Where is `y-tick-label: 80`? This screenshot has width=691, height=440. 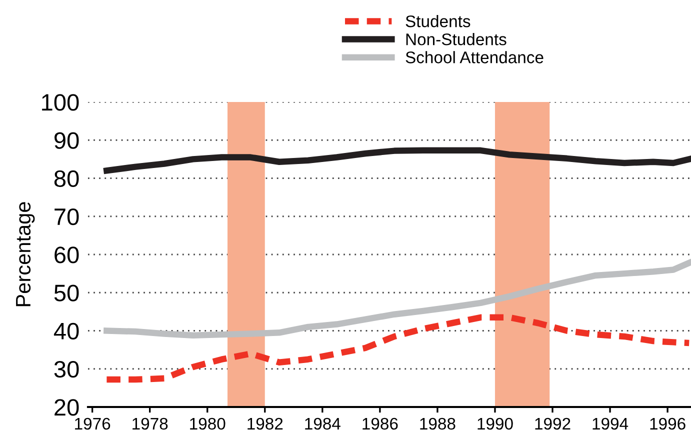
y-tick-label: 80 is located at coordinates (66, 179).